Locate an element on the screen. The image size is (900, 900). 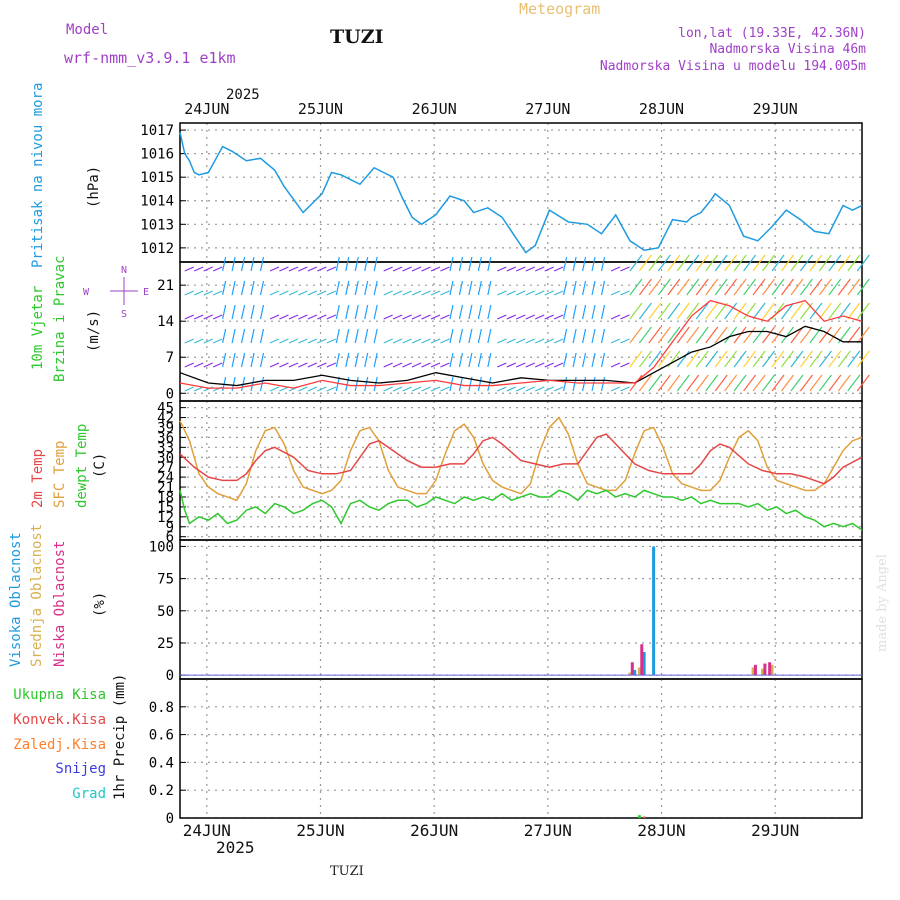
pressure-unit: (hPa) is located at coordinates (94, 187).